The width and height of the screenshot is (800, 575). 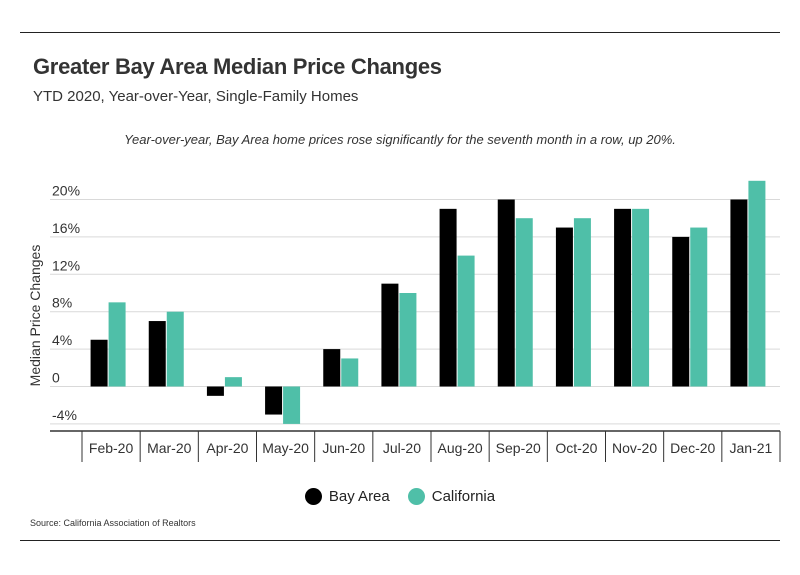 I want to click on x-tick-label: Oct-20, so click(x=576, y=448).